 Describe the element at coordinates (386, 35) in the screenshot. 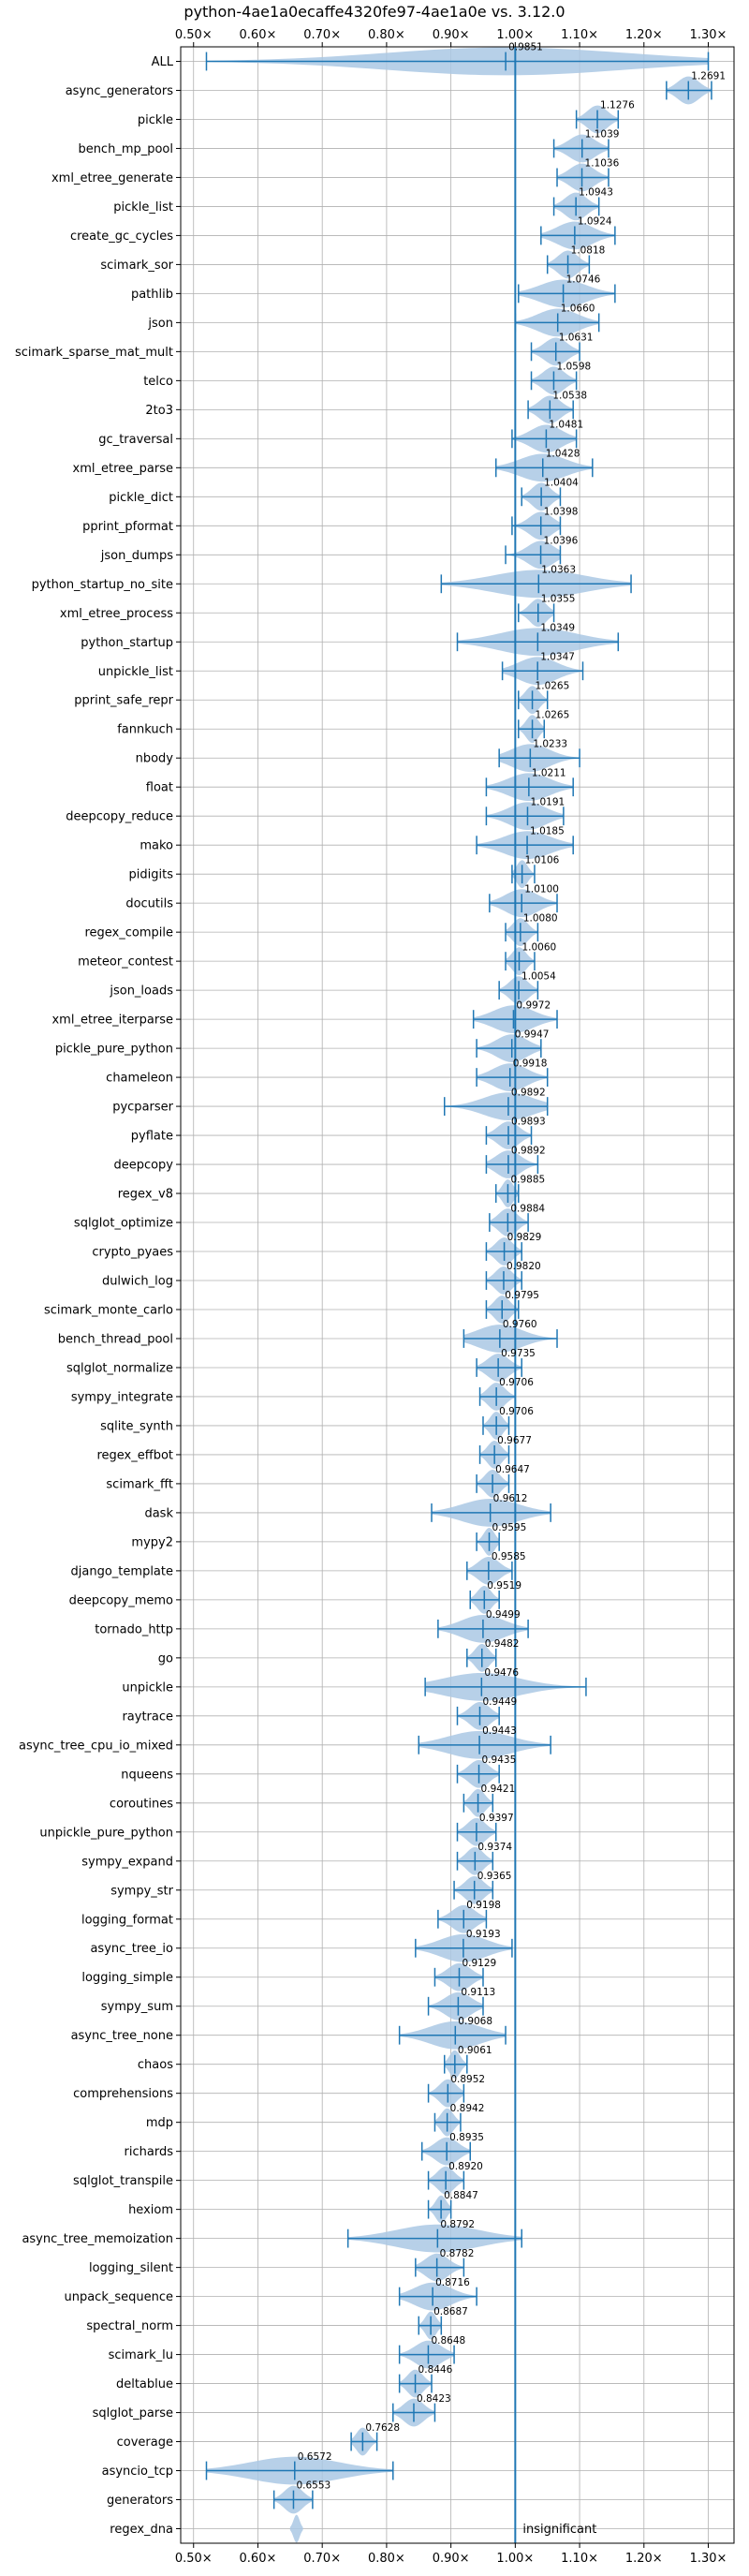

I see `x-tick-label-top: 0.80×` at that location.